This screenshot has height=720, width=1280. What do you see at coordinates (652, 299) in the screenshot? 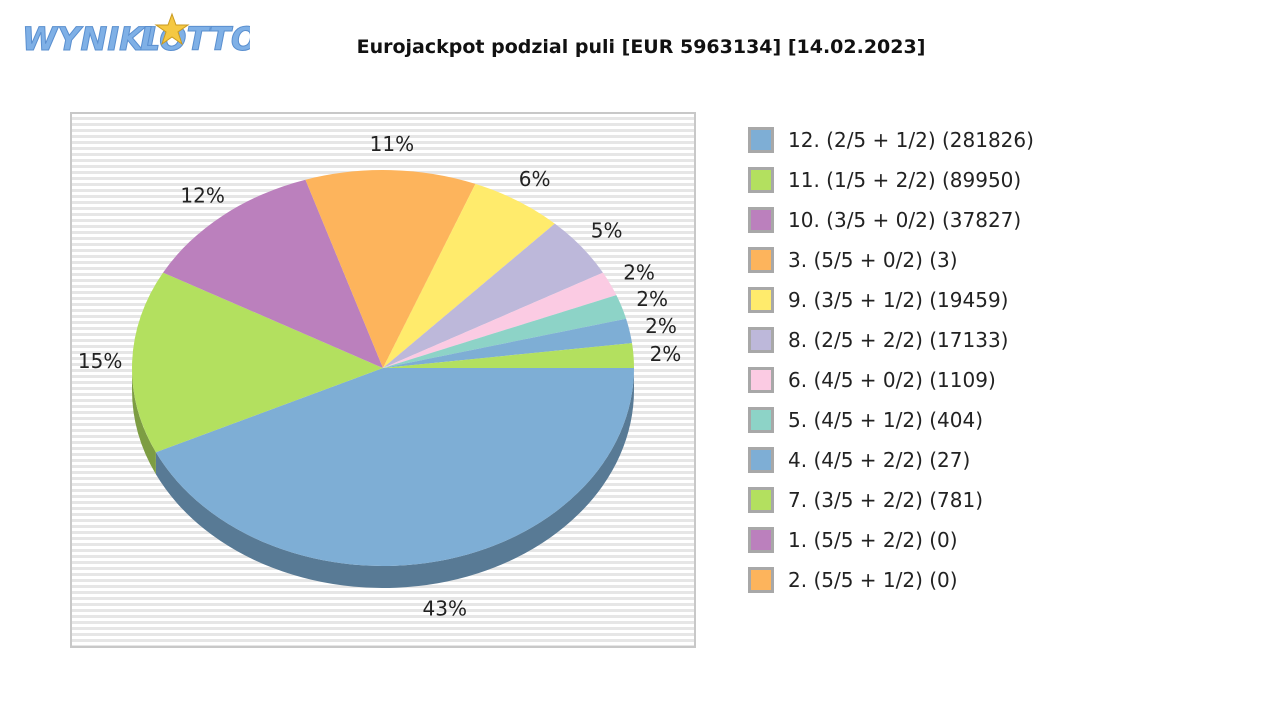
I see `pie-percent-label-7: 2%` at bounding box center [652, 299].